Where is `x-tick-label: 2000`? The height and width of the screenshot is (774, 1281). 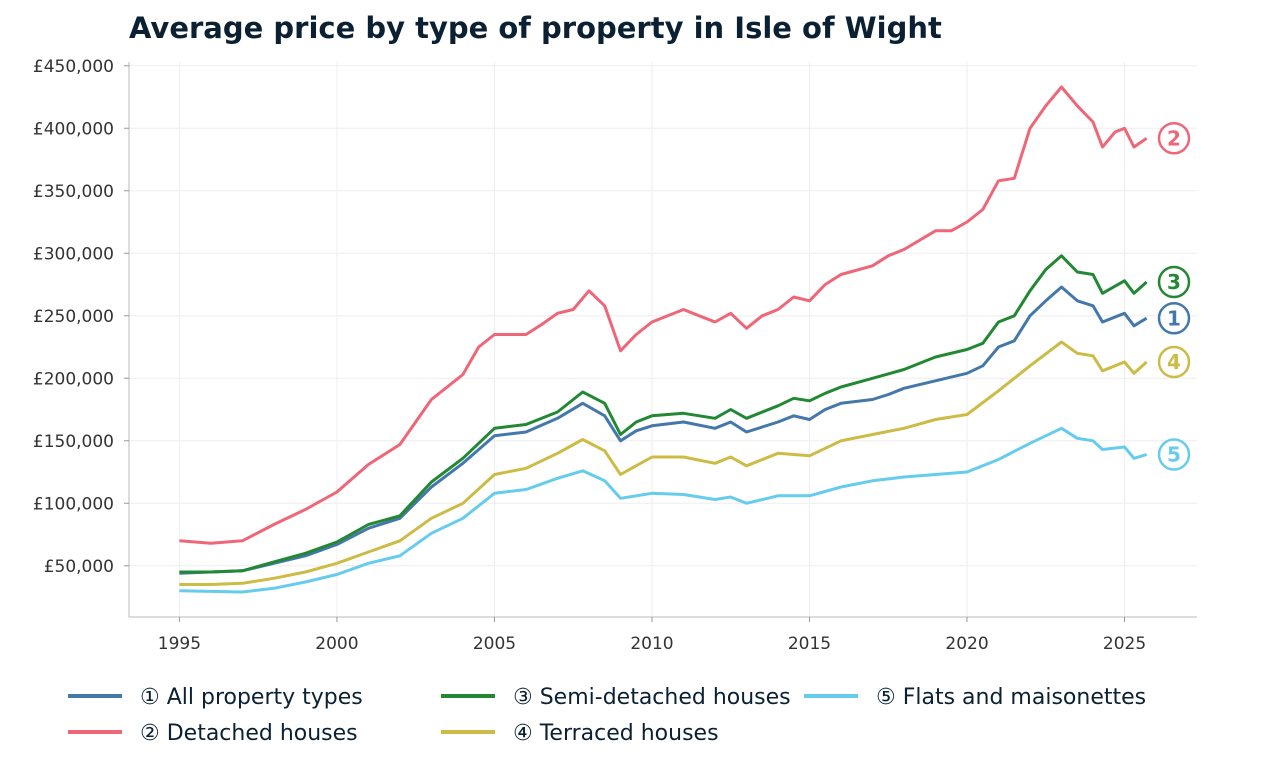
x-tick-label: 2000 is located at coordinates (336, 644).